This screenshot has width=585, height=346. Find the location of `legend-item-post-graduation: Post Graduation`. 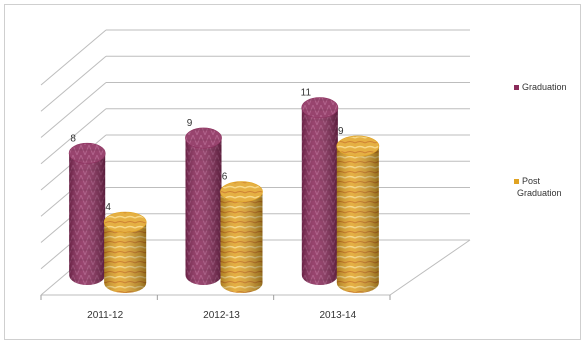

legend-item-post-graduation: Post Graduation is located at coordinates (538, 187).